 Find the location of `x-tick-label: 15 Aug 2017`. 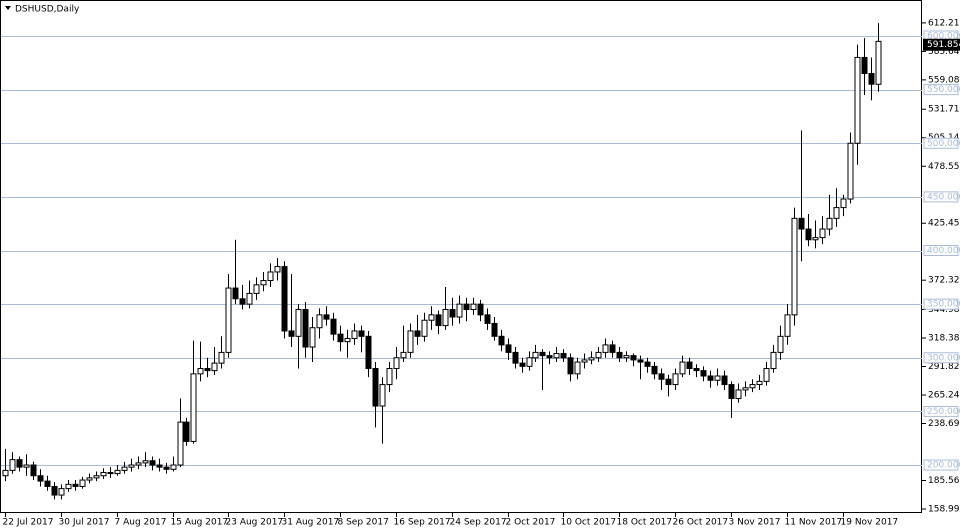

x-tick-label: 15 Aug 2017 is located at coordinates (200, 523).